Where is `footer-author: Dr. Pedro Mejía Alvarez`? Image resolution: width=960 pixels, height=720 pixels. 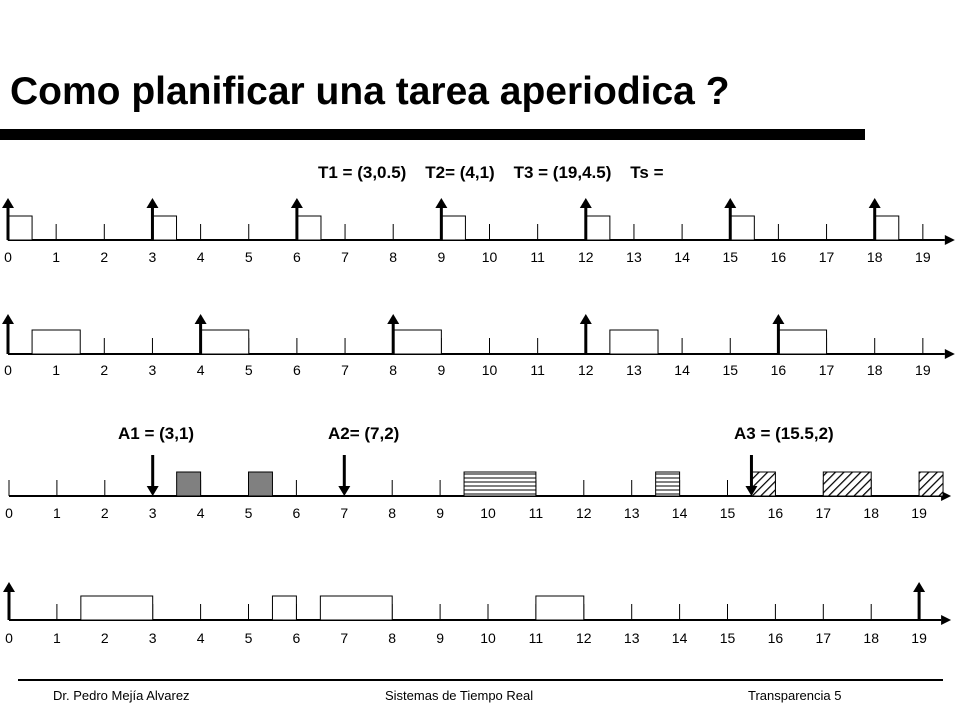
footer-author: Dr. Pedro Mejía Alvarez is located at coordinates (121, 695).